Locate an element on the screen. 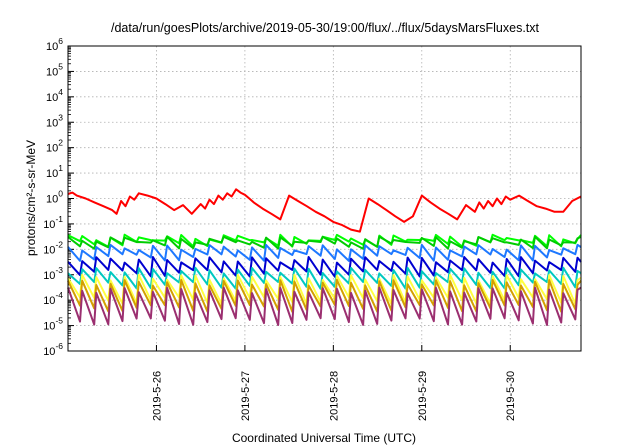 Image resolution: width=640 pixels, height=448 pixels. y-tick-label: 10⁻⁴ is located at coordinates (53, 298).